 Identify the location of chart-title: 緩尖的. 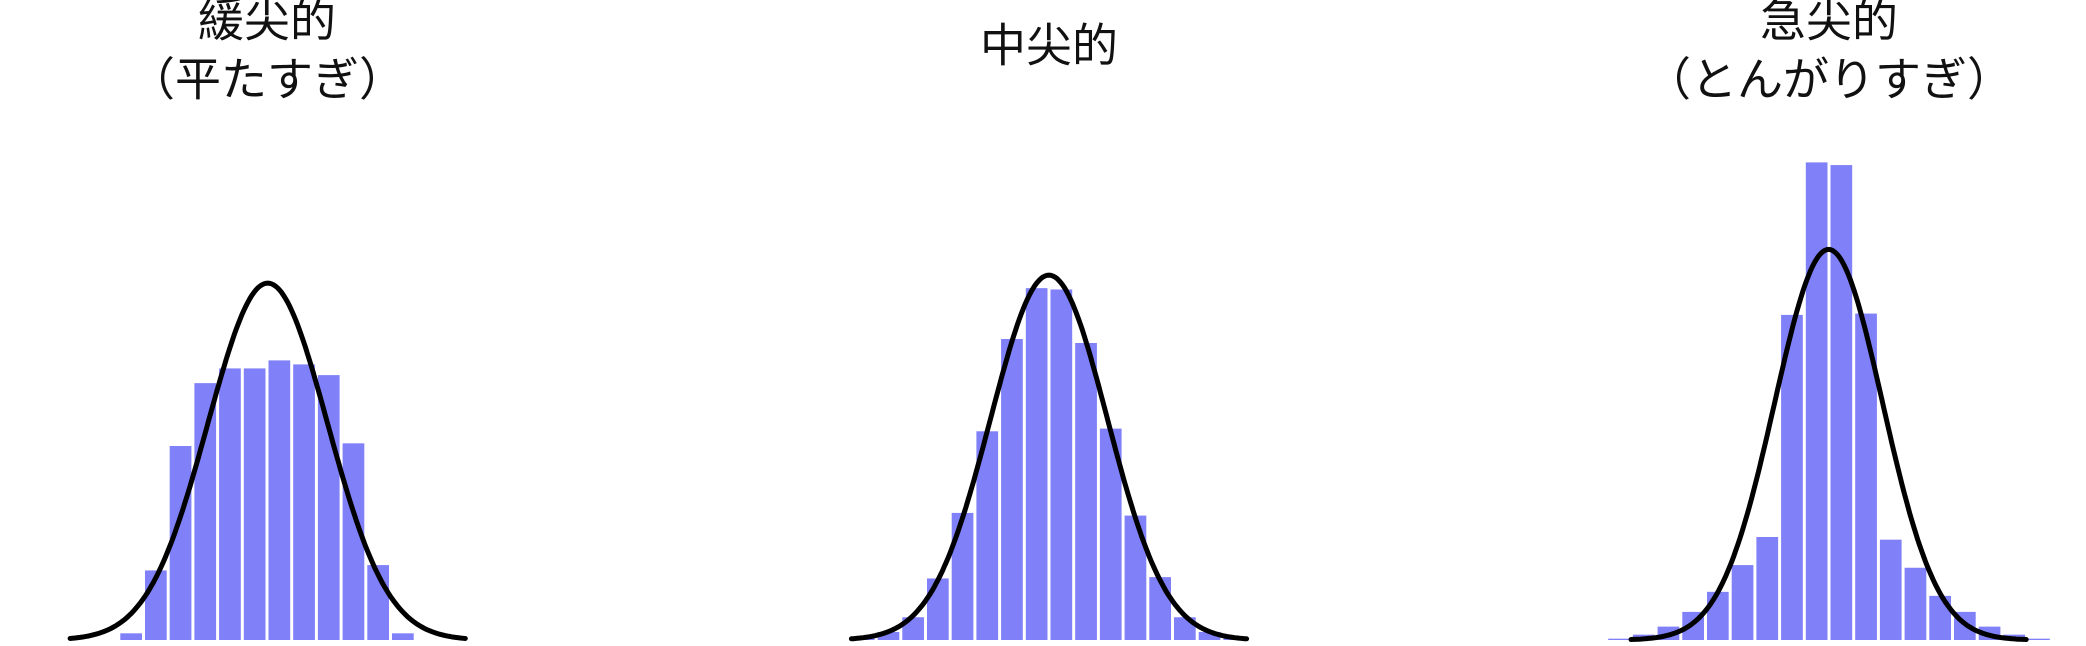
(267, 24).